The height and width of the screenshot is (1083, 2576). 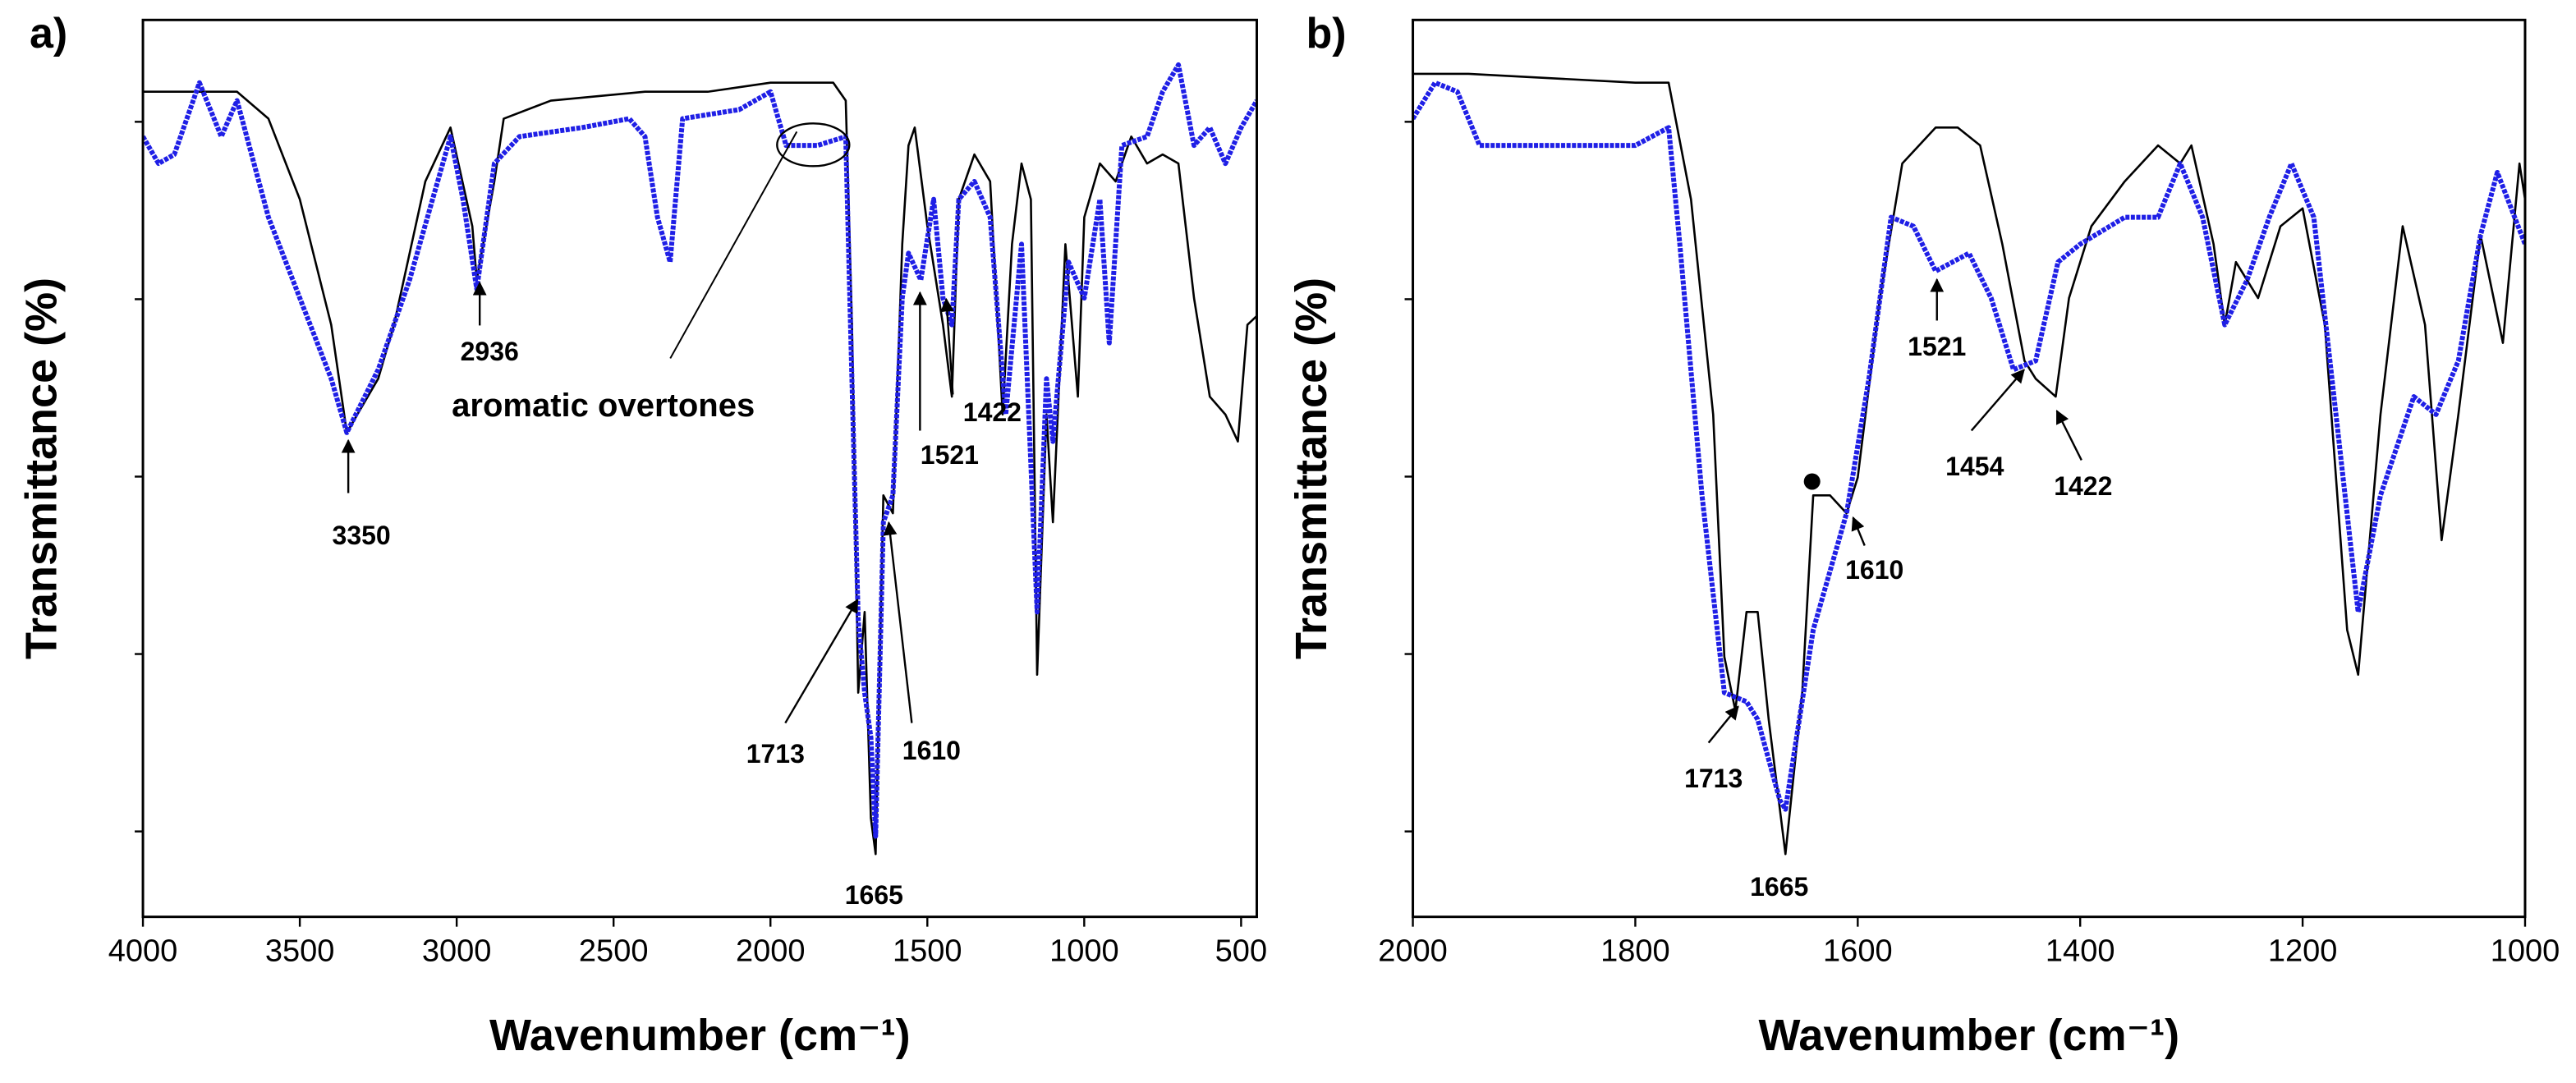 What do you see at coordinates (927, 951) in the screenshot?
I see `x-tick-label: 1500` at bounding box center [927, 951].